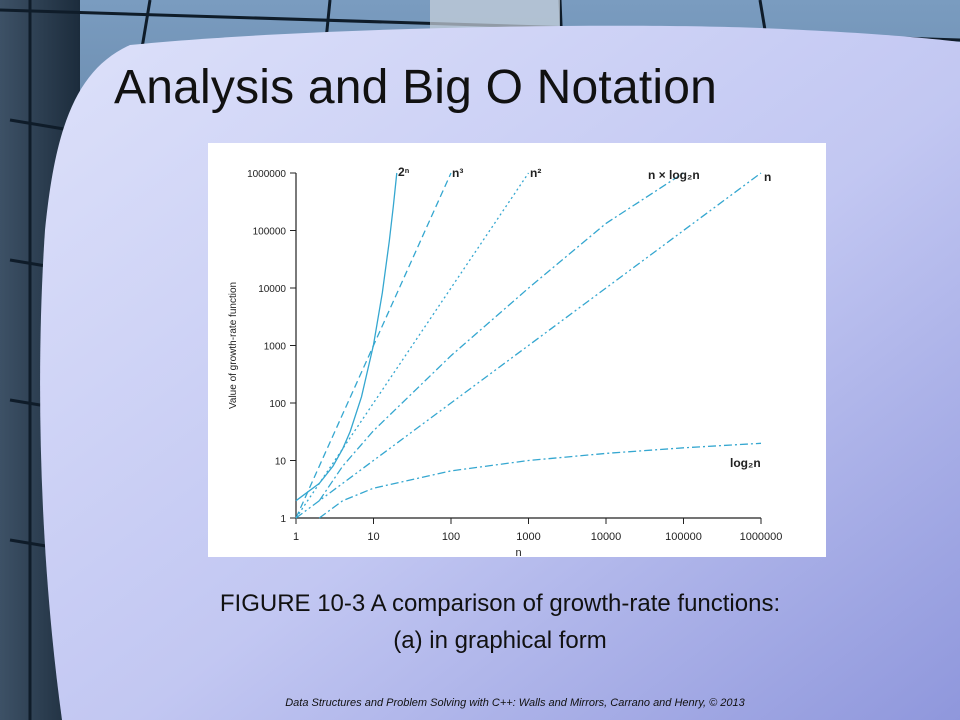 The image size is (960, 720). Describe the element at coordinates (373, 537) in the screenshot. I see `x-tick-label: 10` at that location.